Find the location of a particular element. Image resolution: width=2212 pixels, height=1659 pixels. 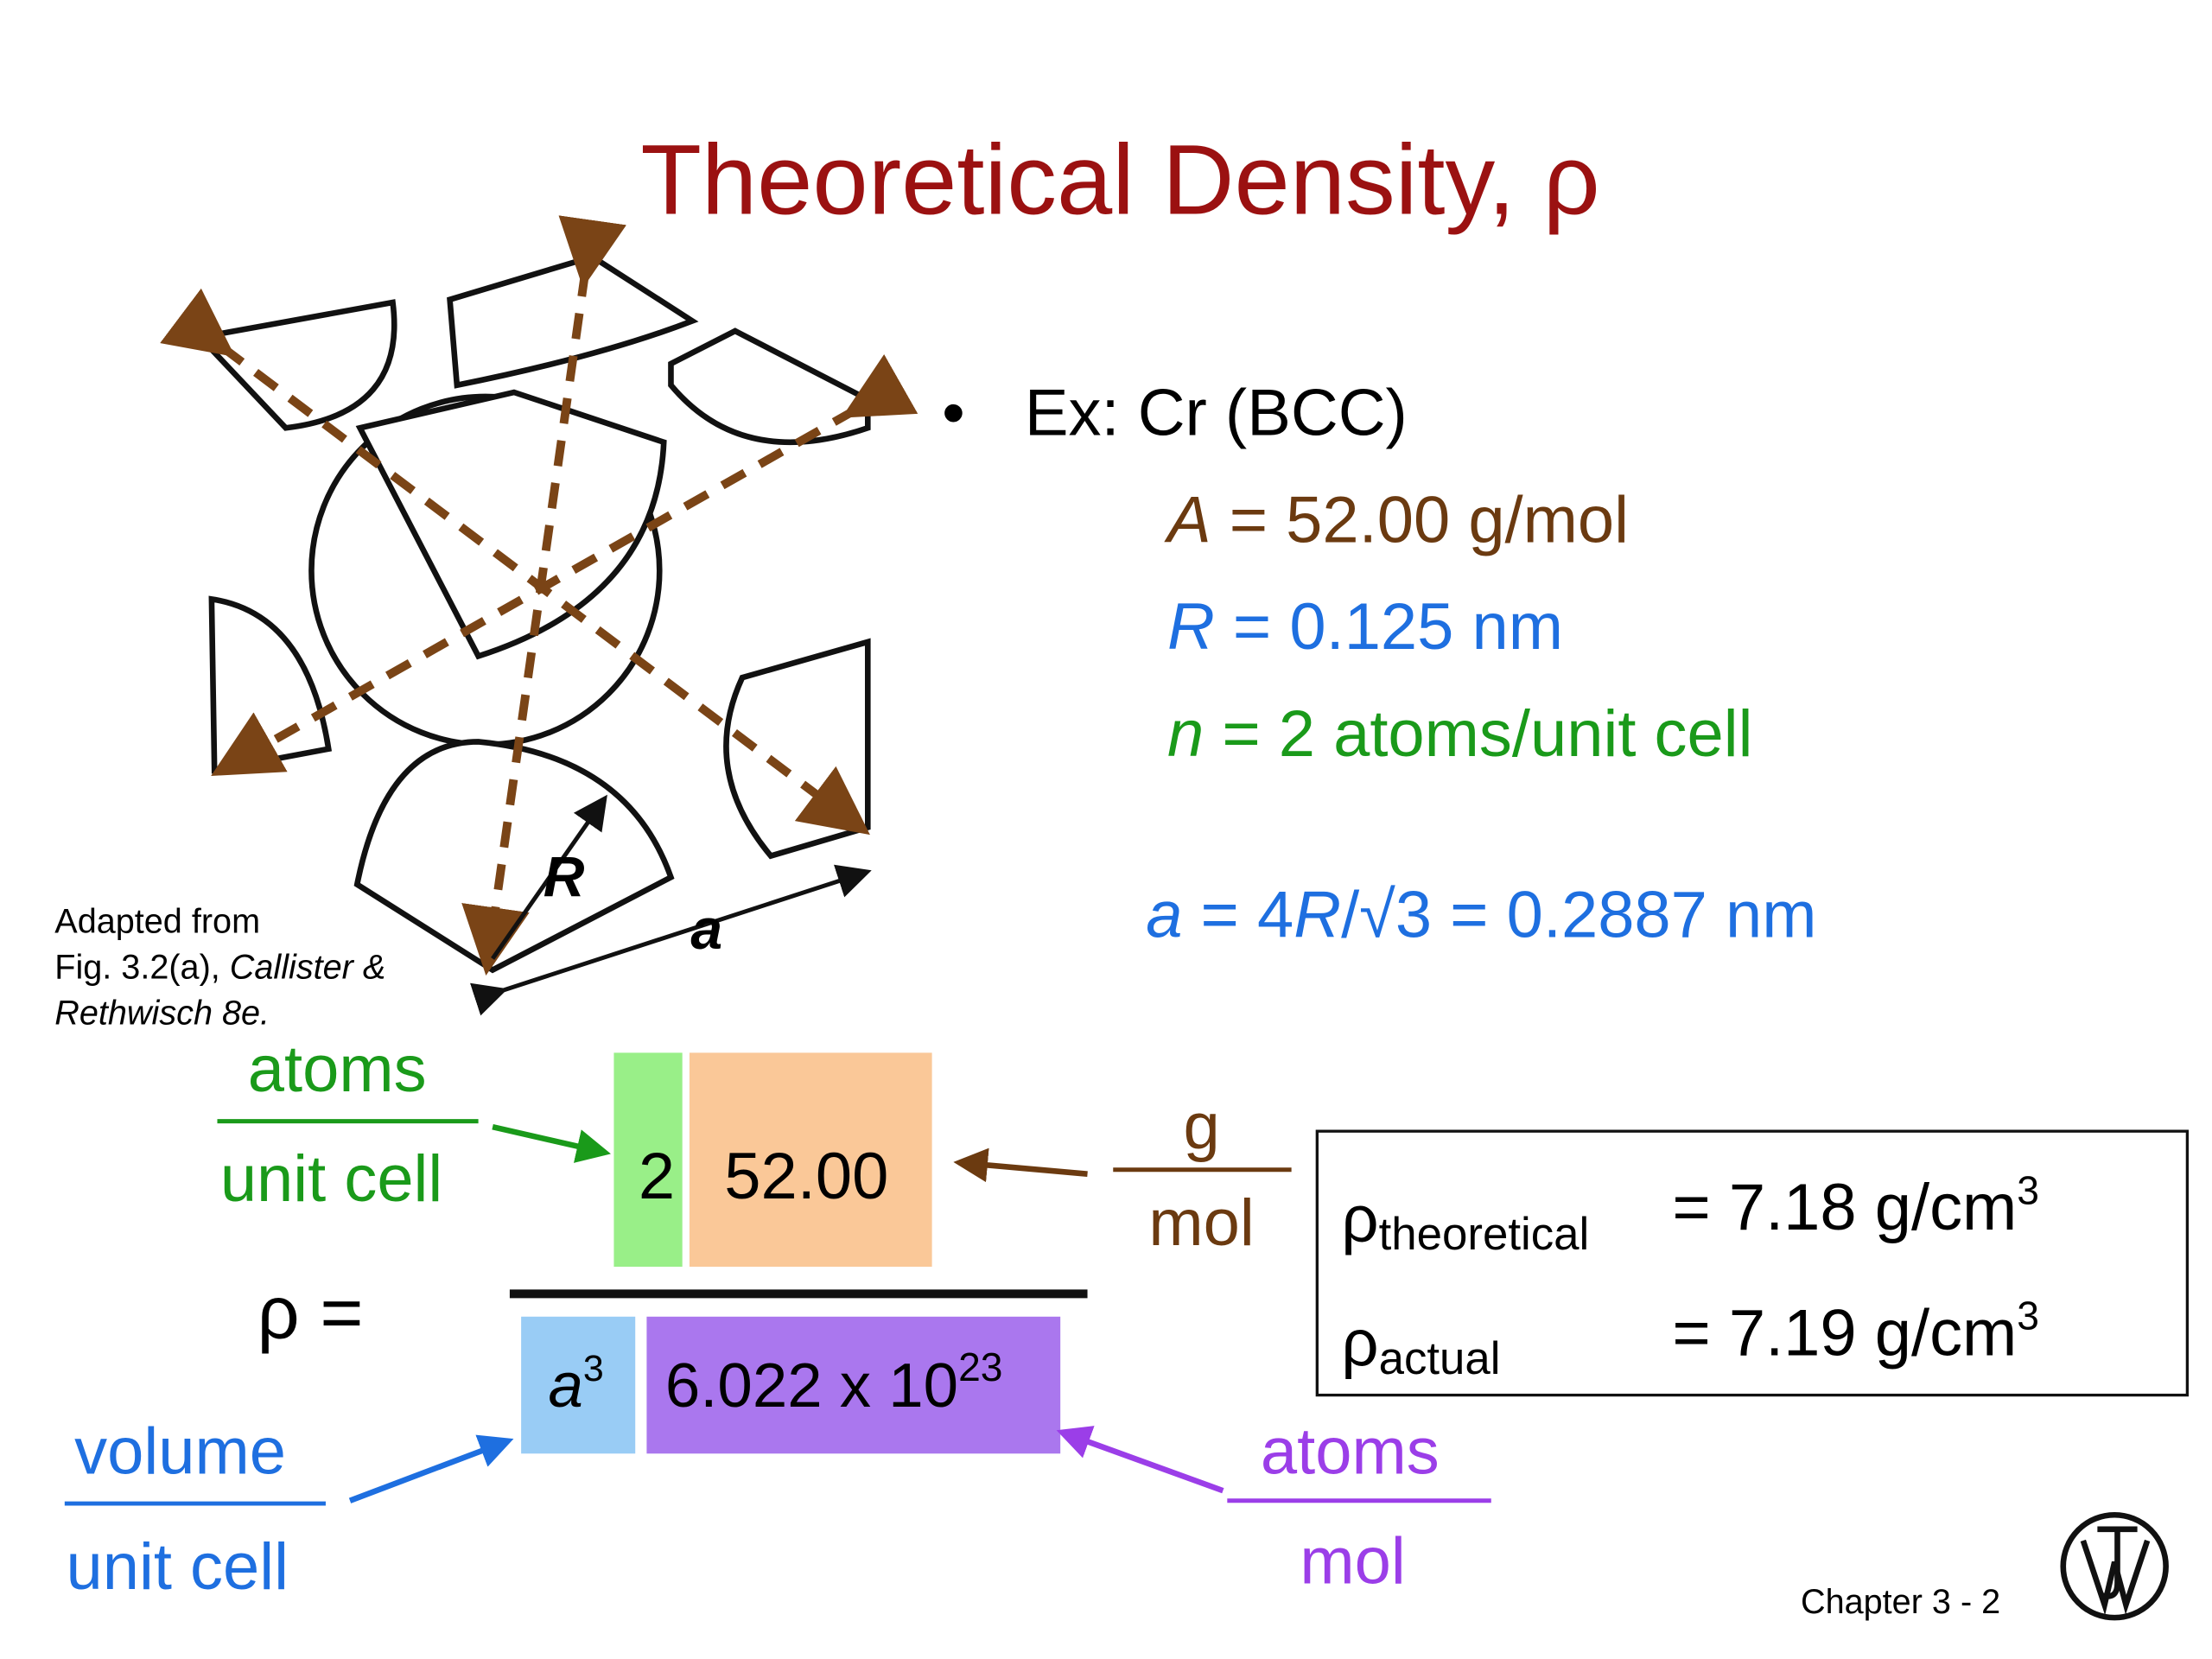

result: ρtheoretical is located at coordinates (1465, 1221).